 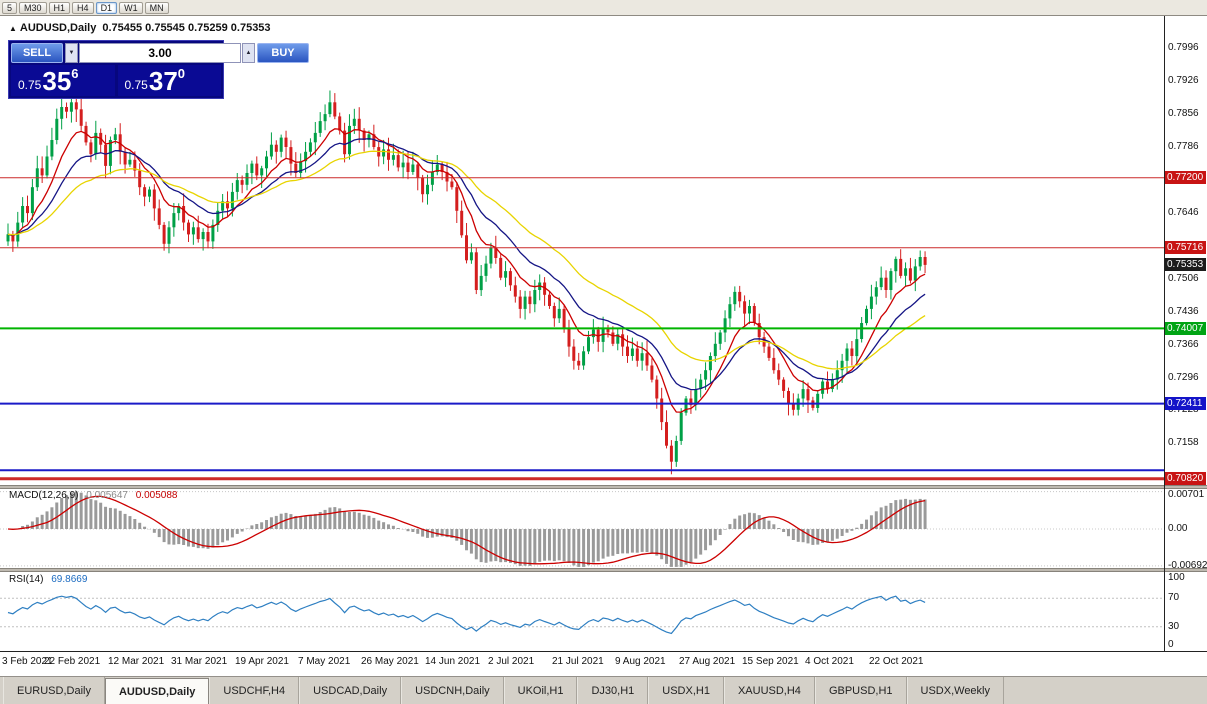 I want to click on price-tag: 0.77200, so click(x=1185, y=177).